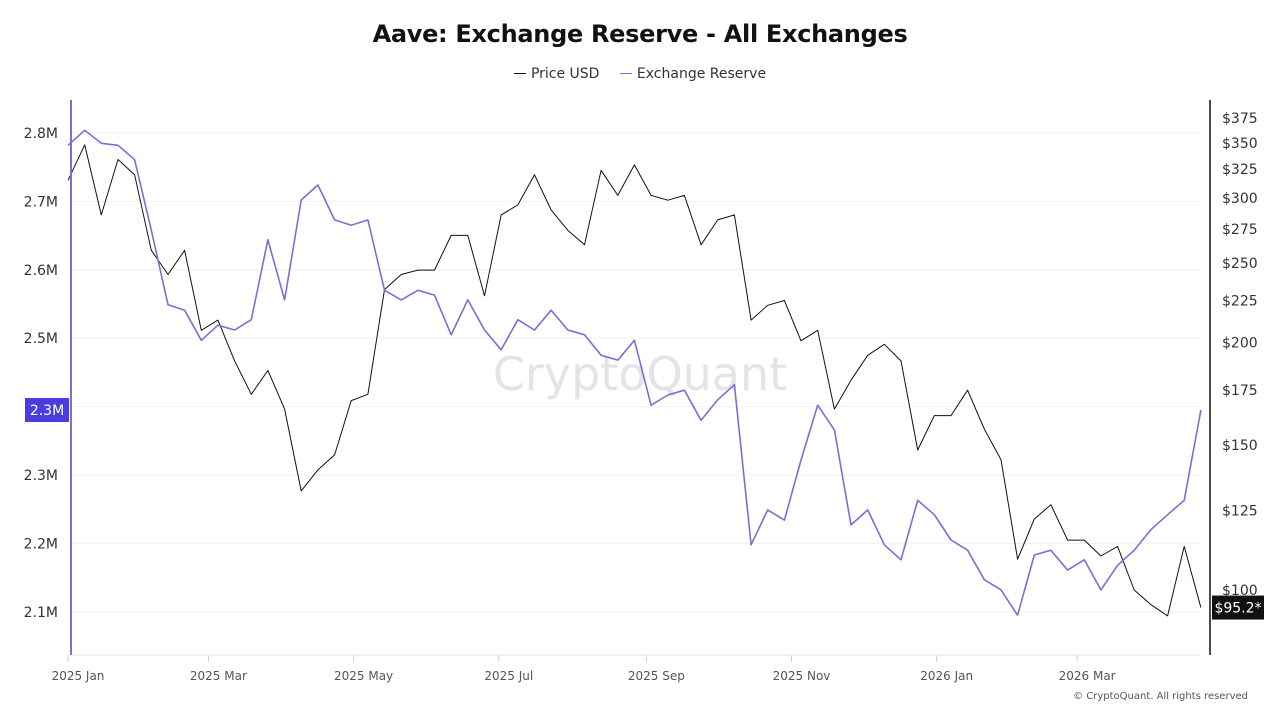 The image size is (1280, 720). I want to click on right-axis-tick-label: $125, so click(1240, 511).